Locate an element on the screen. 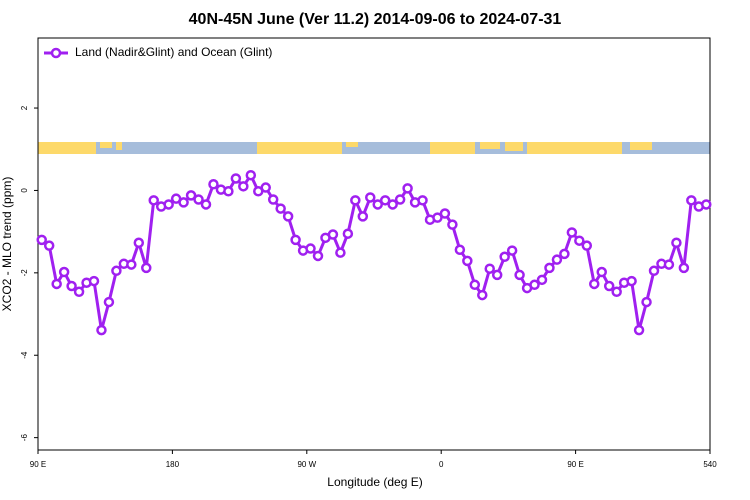 The image size is (750, 500). legend-label: Land (Nadir&Glint) and Ocean (Glint) is located at coordinates (173, 52).